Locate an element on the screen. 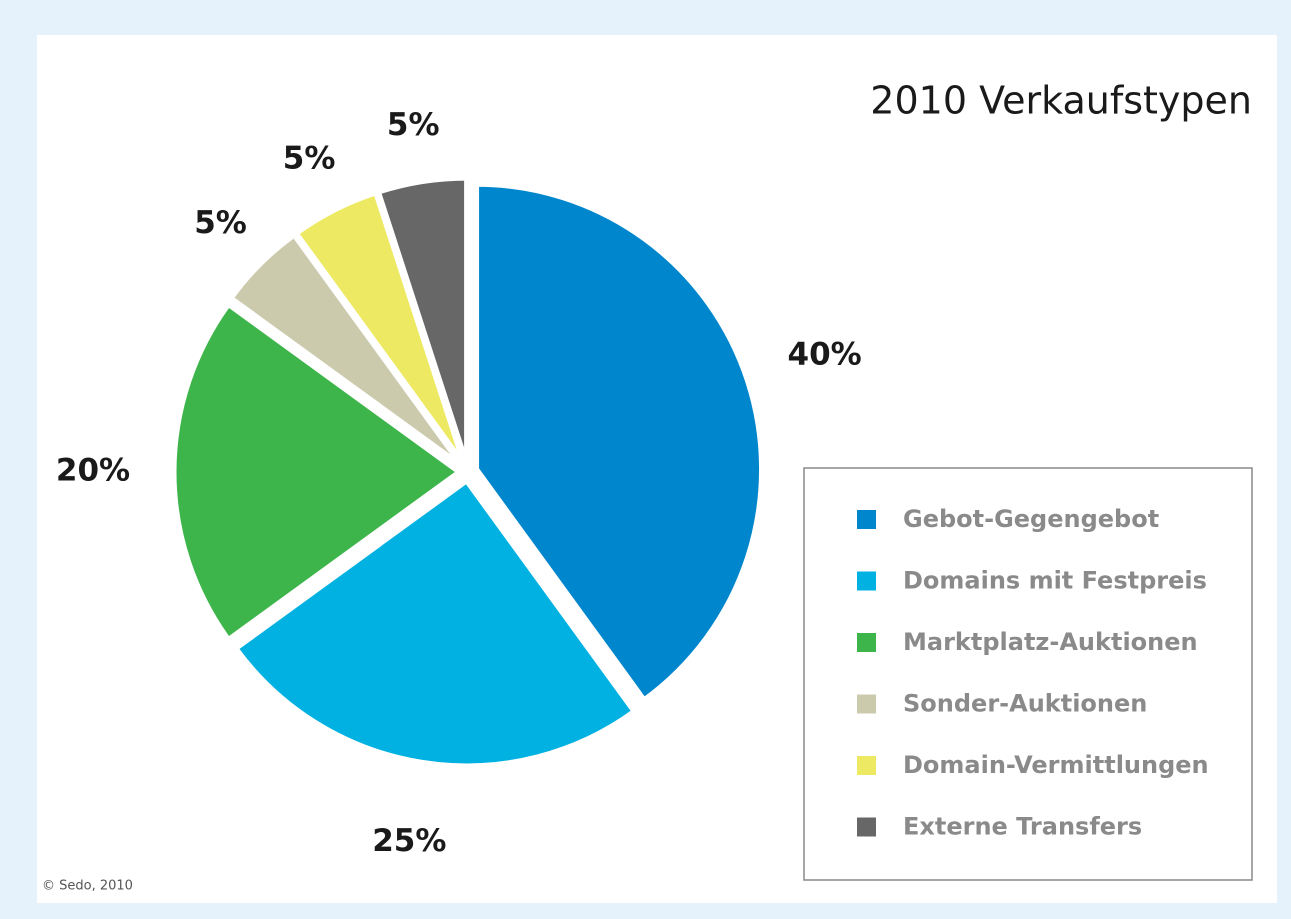 The width and height of the screenshot is (1291, 919). value-label: 20% is located at coordinates (93, 471).